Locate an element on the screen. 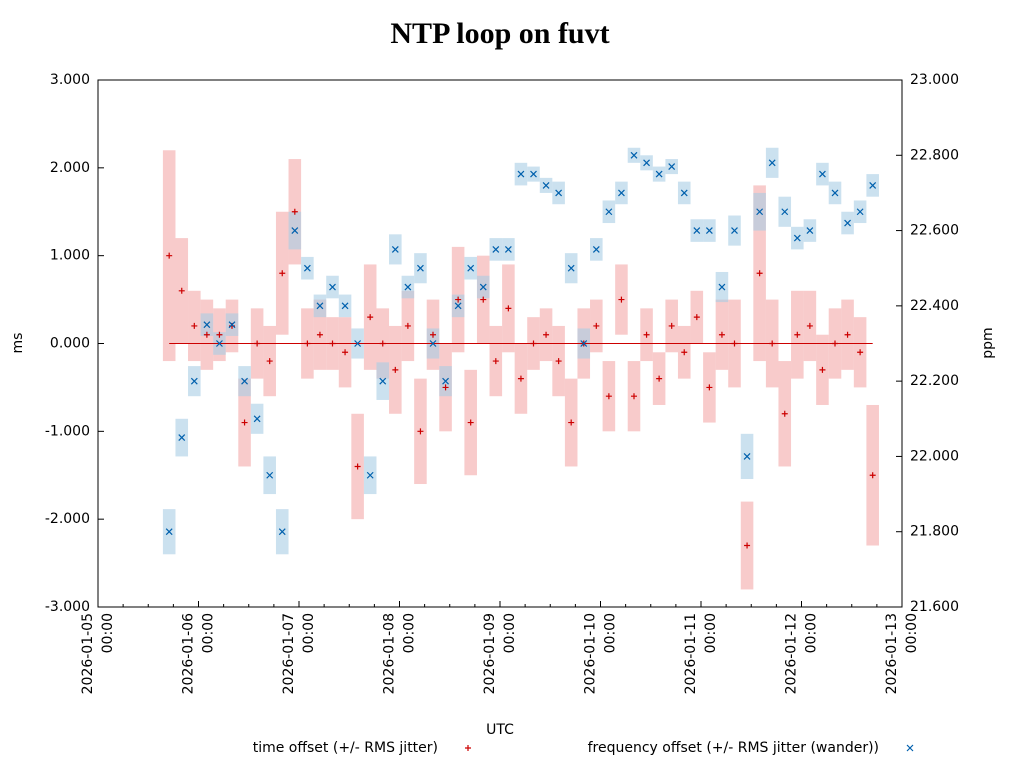 The width and height of the screenshot is (1024, 768). legend-label: time offset (+/- RMS jitter) is located at coordinates (345, 748).